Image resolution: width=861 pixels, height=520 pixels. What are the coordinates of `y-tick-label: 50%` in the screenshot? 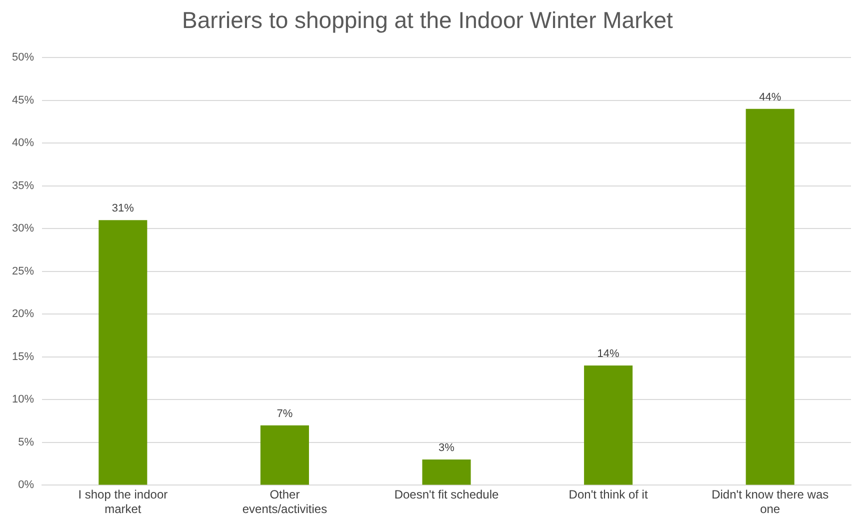 It's located at (23, 58).